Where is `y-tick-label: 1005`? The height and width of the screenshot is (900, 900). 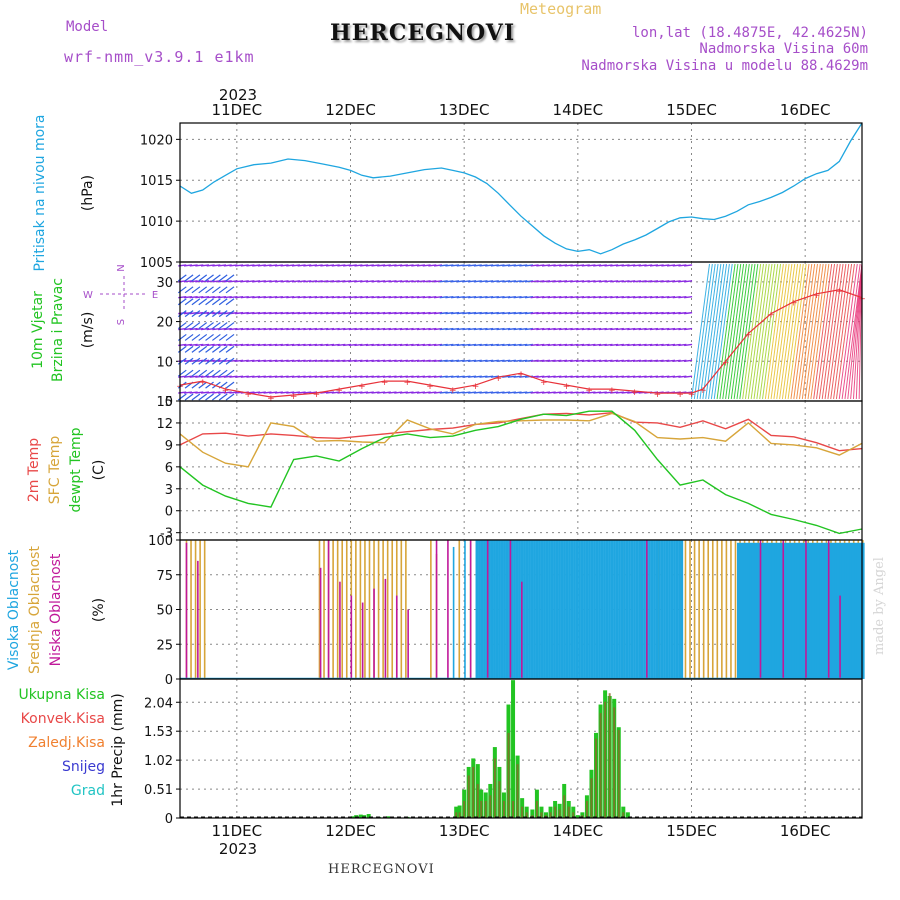
y-tick-label: 1005 is located at coordinates (156, 263).